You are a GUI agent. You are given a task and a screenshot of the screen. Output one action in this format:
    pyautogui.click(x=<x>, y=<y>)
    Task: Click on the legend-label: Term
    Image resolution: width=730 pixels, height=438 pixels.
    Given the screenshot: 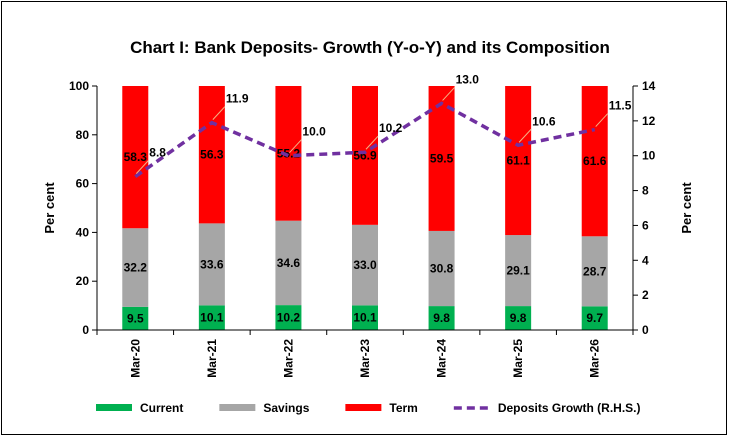 What is the action you would take?
    pyautogui.click(x=403, y=408)
    